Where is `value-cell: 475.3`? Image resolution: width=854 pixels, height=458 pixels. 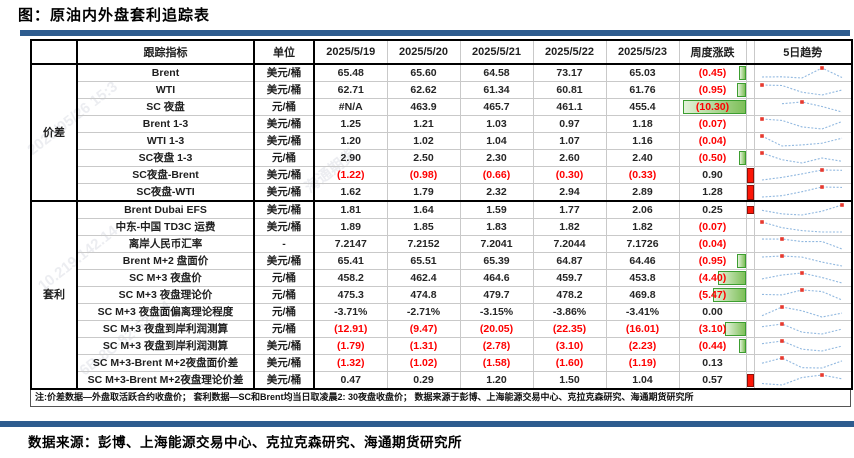
value-cell: 475.3 is located at coordinates (350, 295).